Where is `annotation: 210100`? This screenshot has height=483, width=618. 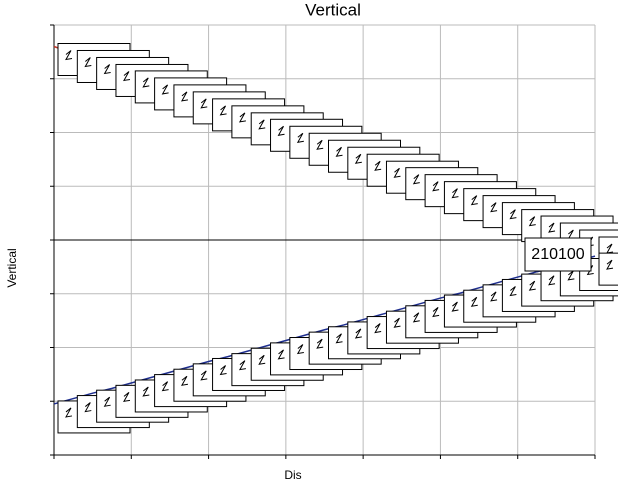
annotation: 210100 is located at coordinates (557, 254).